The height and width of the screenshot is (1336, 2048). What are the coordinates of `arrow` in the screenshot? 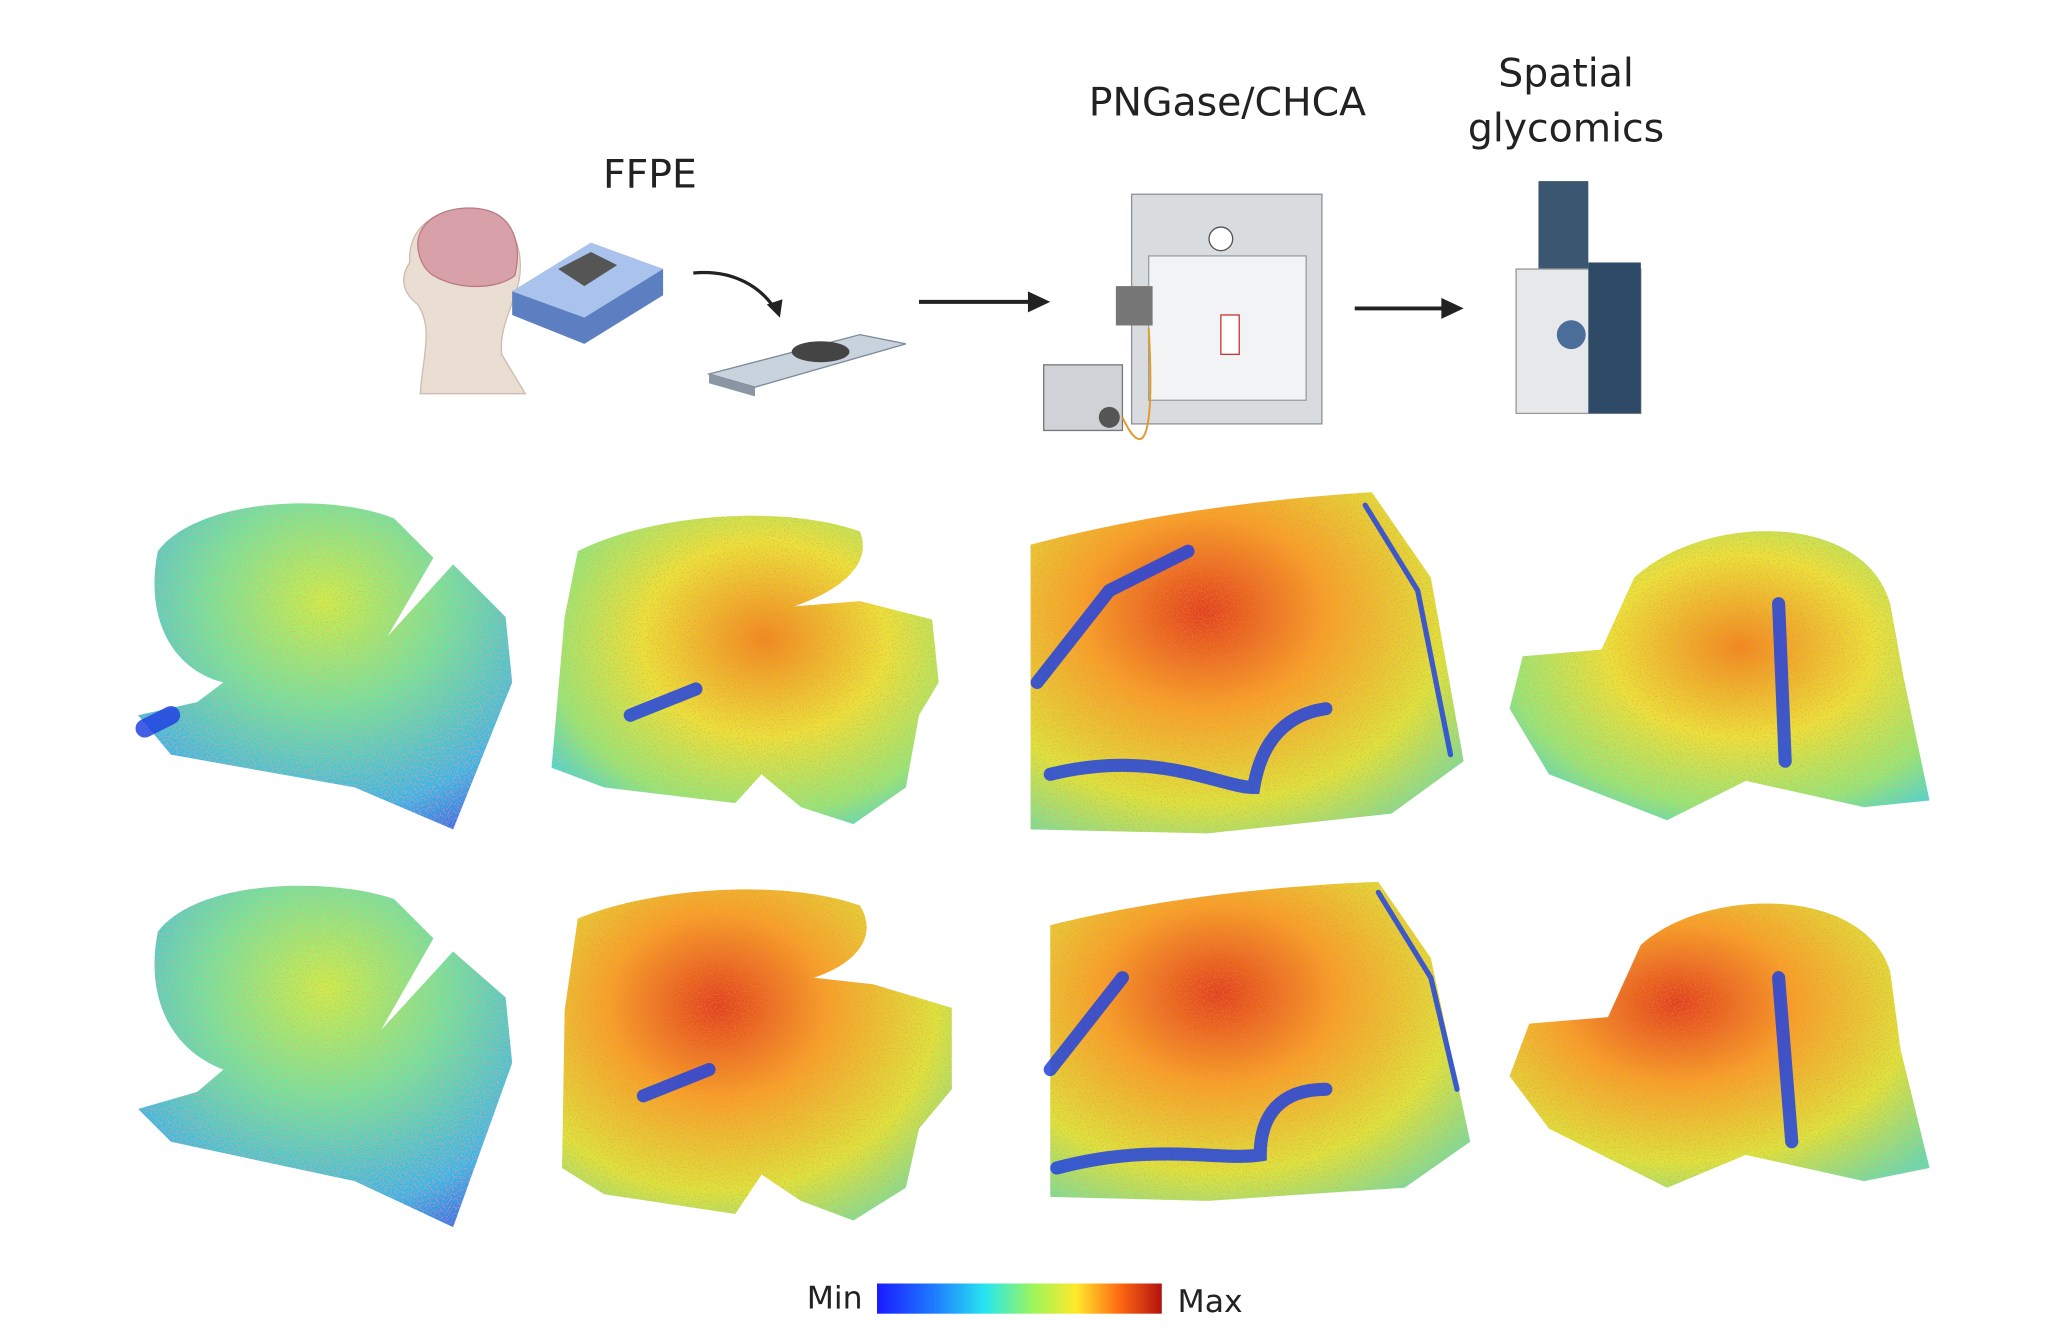 It's located at (735, 290).